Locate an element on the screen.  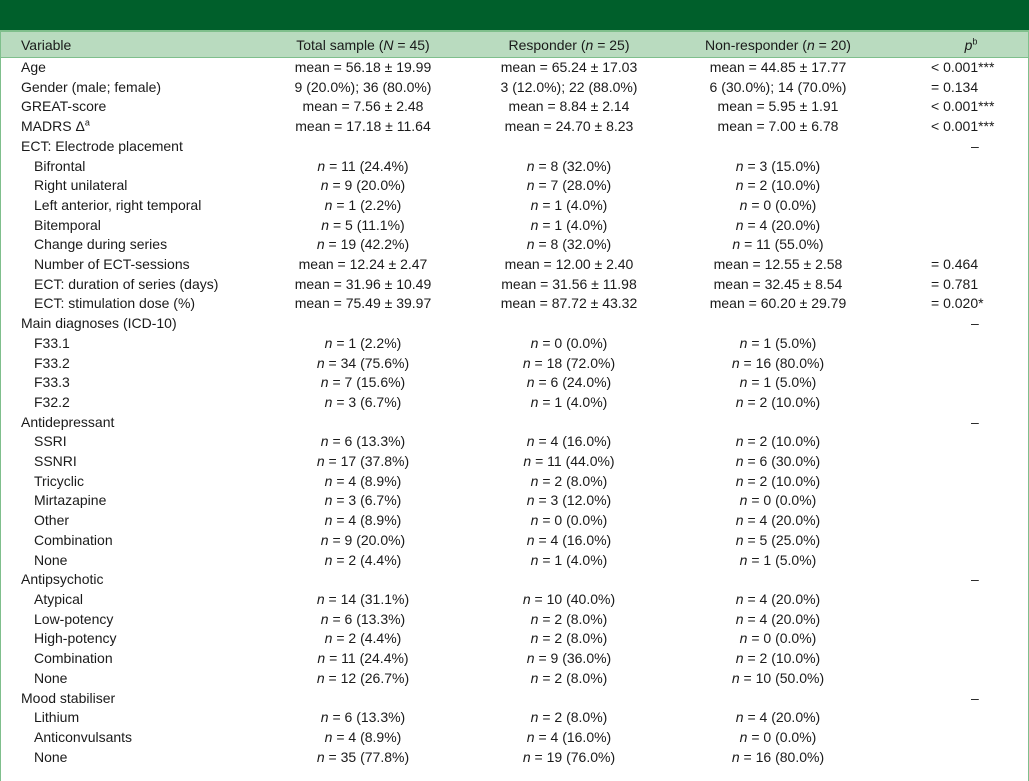
row-label-text: Combination is located at coordinates (73, 539).